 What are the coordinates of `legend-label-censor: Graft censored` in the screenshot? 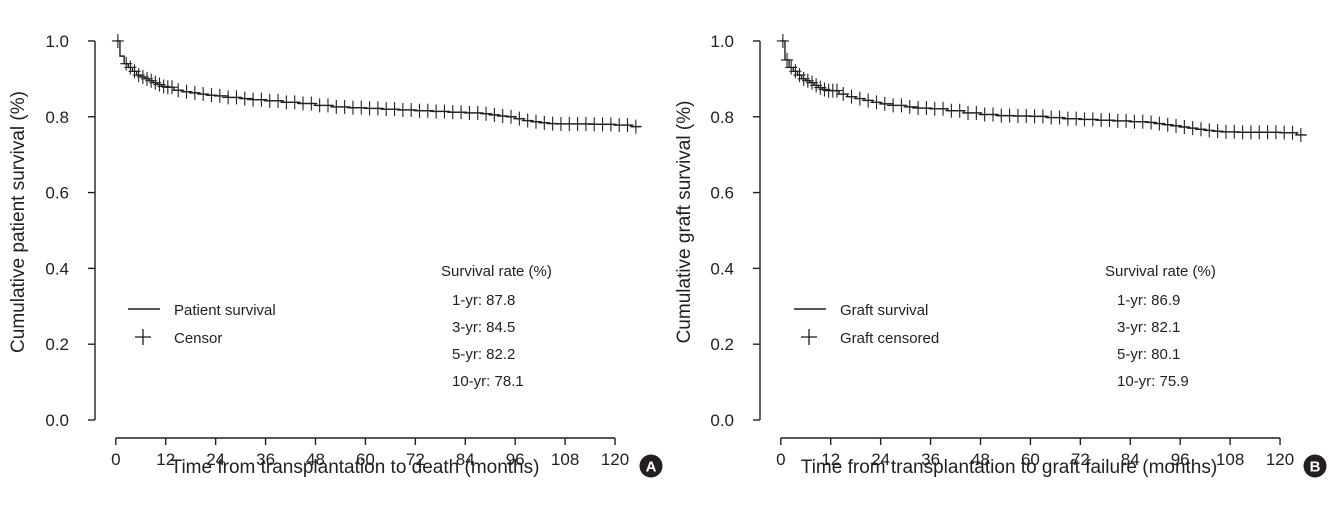 It's located at (889, 338).